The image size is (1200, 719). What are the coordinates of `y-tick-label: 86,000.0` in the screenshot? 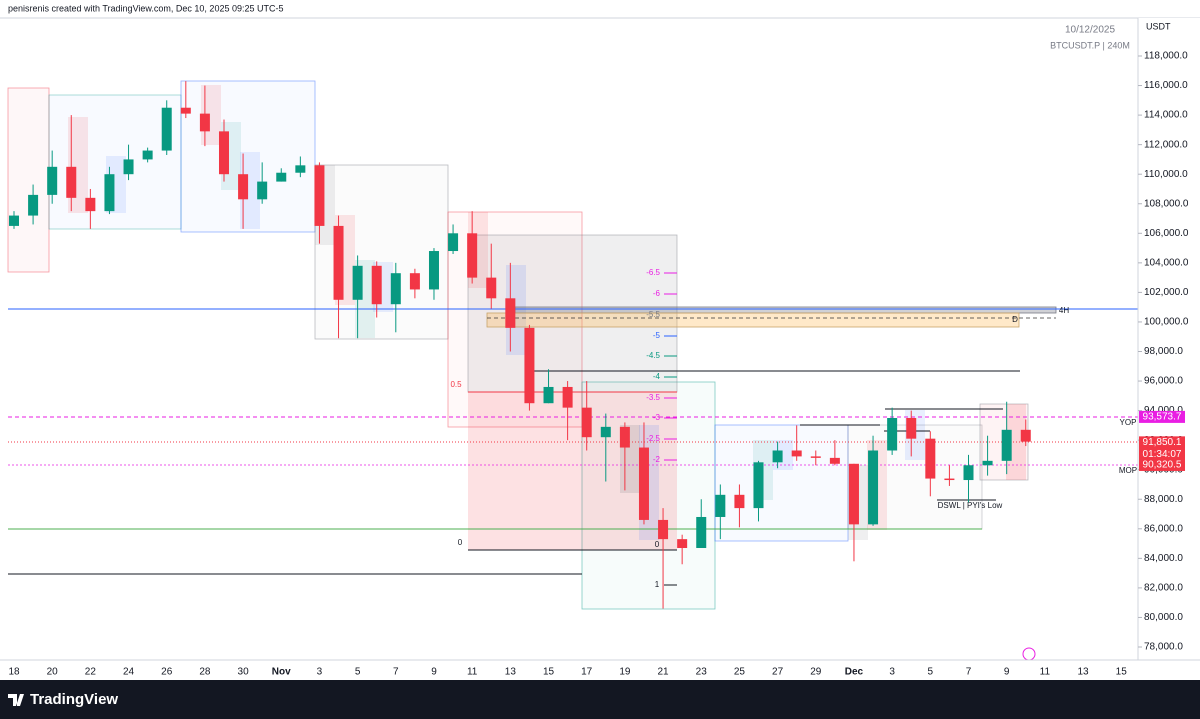 It's located at (1163, 528).